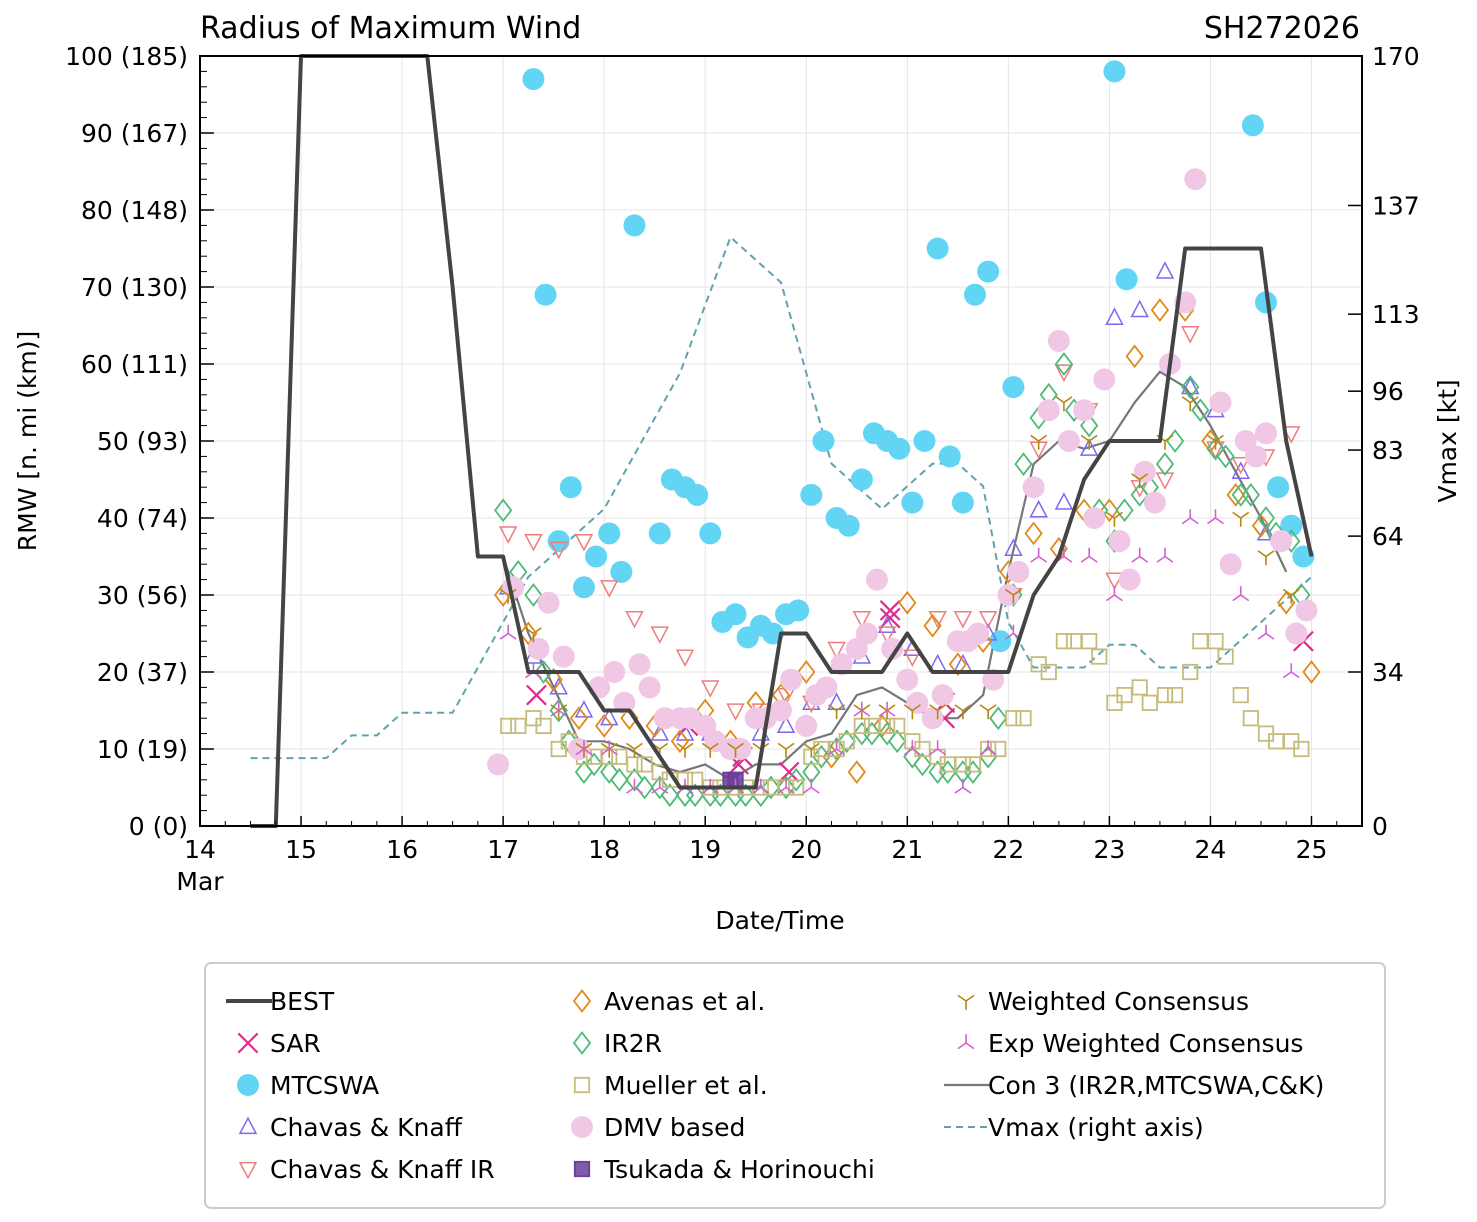  What do you see at coordinates (633, 1043) in the screenshot?
I see `legend-label: IR2R` at bounding box center [633, 1043].